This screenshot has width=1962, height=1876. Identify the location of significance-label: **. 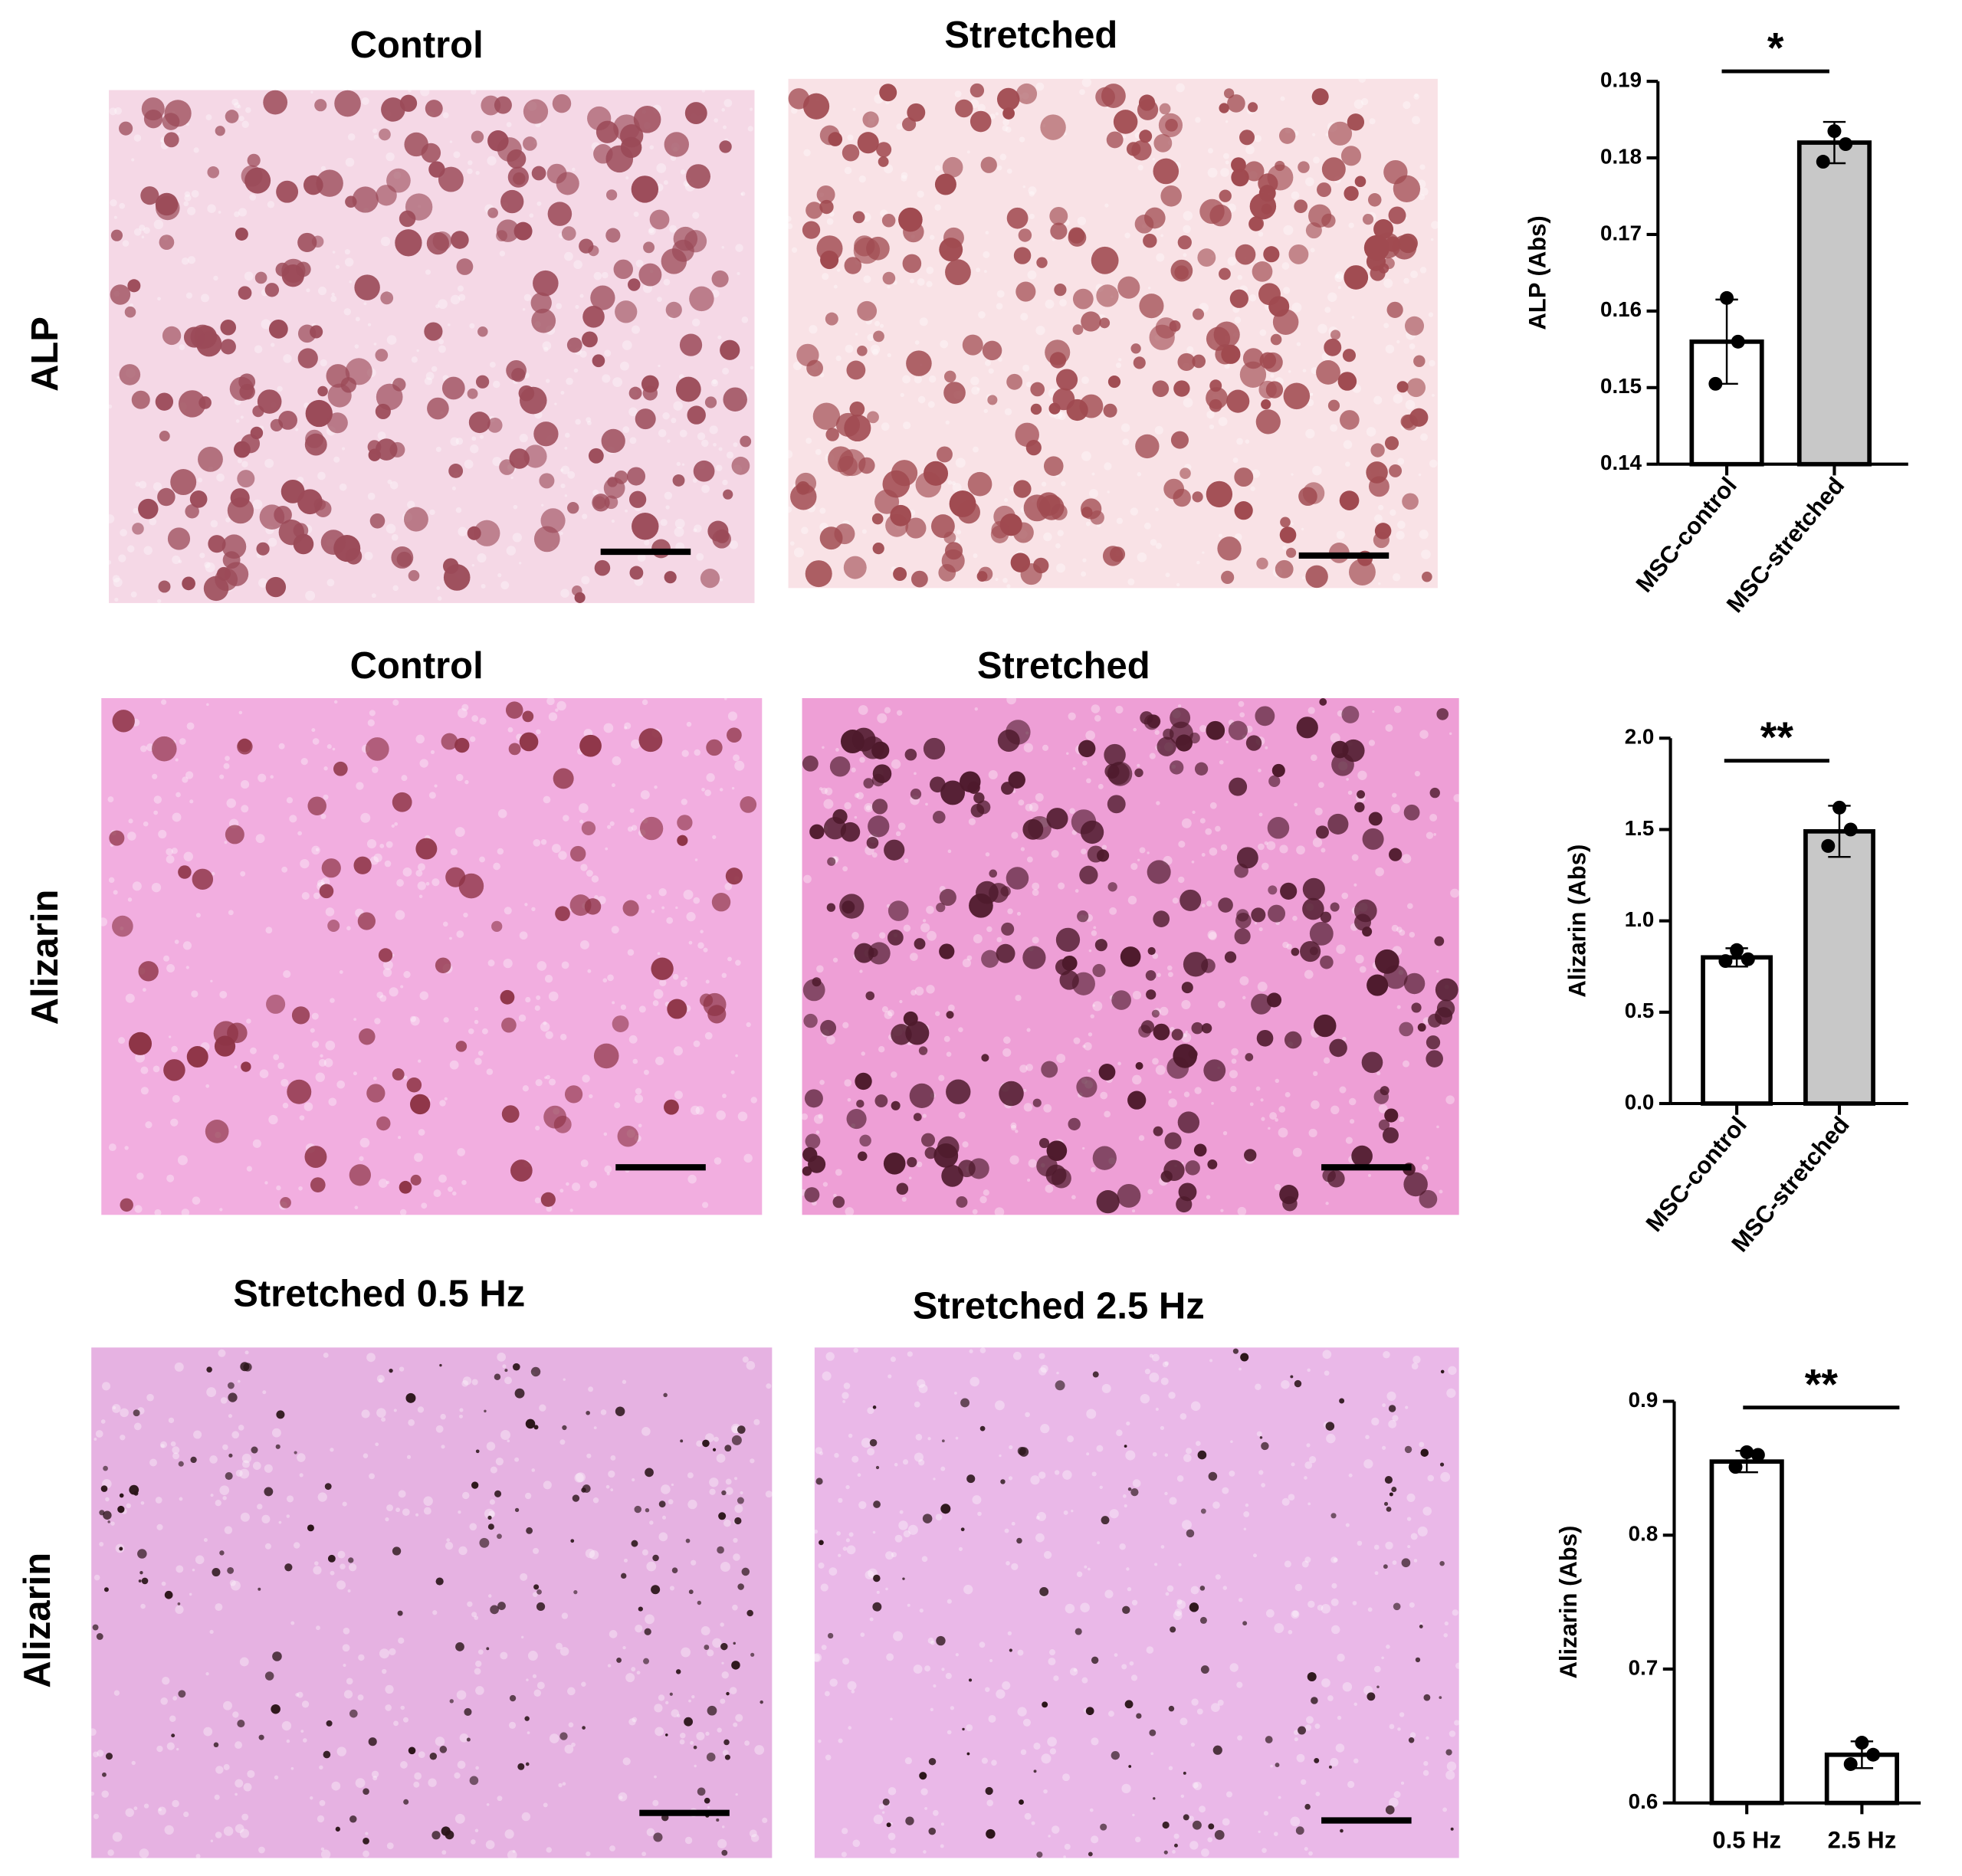
(1777, 737).